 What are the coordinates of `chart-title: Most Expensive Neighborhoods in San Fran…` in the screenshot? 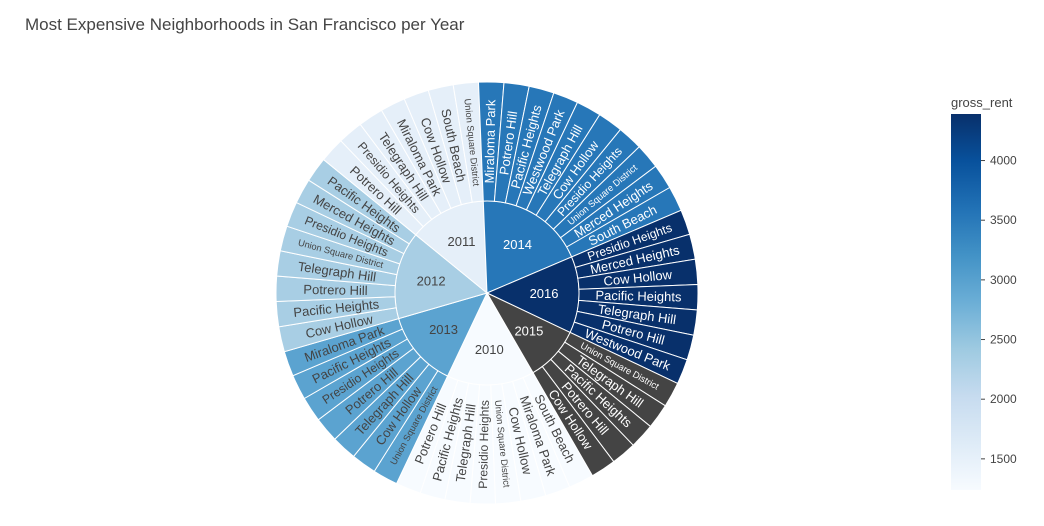 It's located at (245, 24).